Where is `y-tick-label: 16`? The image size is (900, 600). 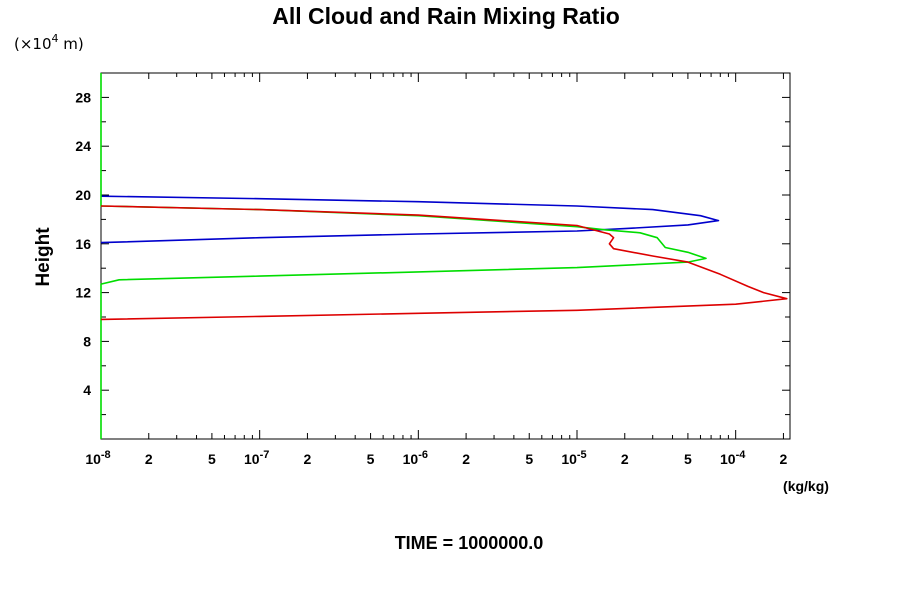
y-tick-label: 16 is located at coordinates (83, 244).